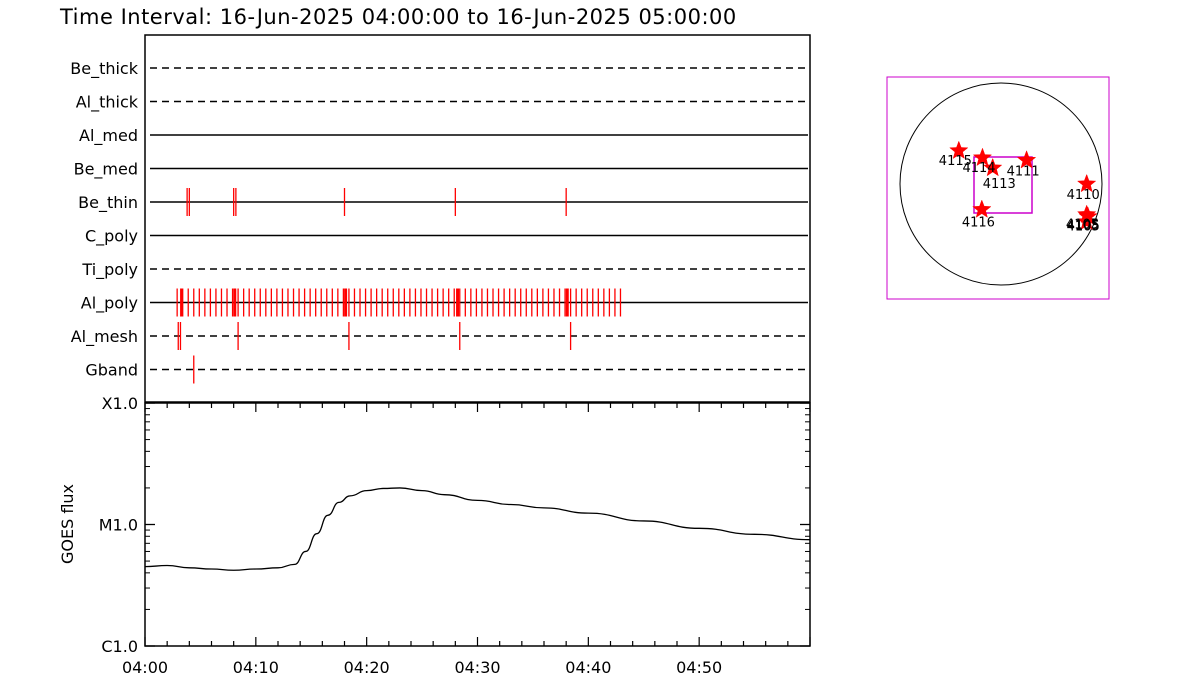 Image resolution: width=1200 pixels, height=700 pixels. Describe the element at coordinates (120, 403) in the screenshot. I see `y-tick-label: X1.0` at that location.